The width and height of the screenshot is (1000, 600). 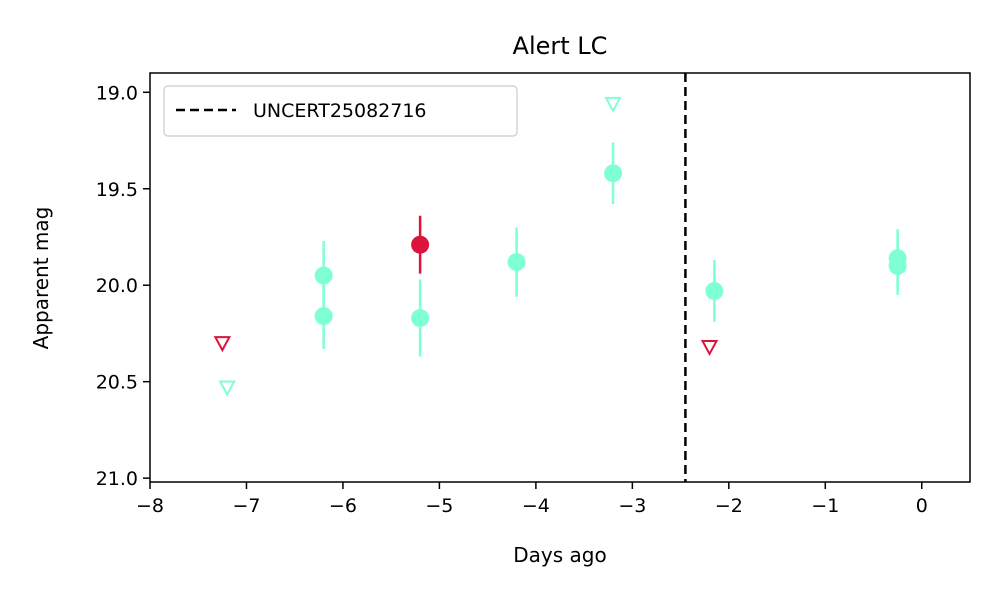 I want to click on x-tick-label: 0, so click(x=922, y=506).